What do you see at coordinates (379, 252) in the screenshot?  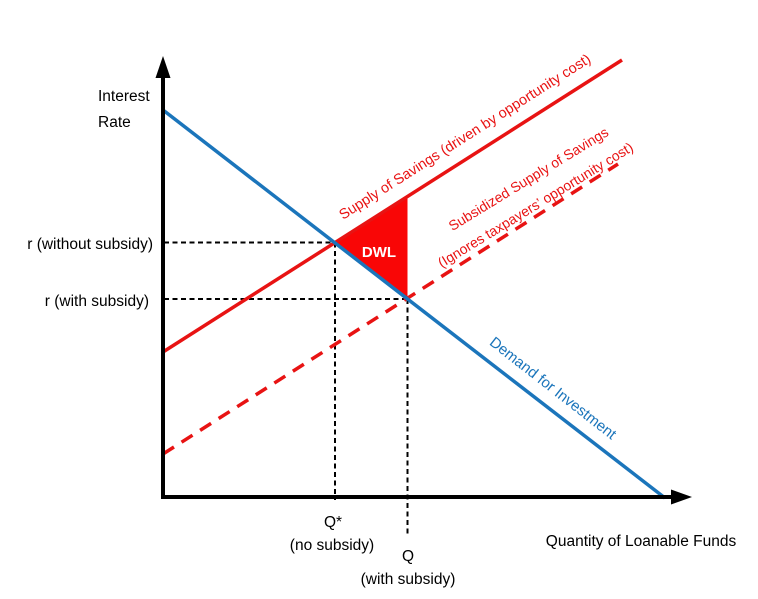 I see `dwl-label: DWL` at bounding box center [379, 252].